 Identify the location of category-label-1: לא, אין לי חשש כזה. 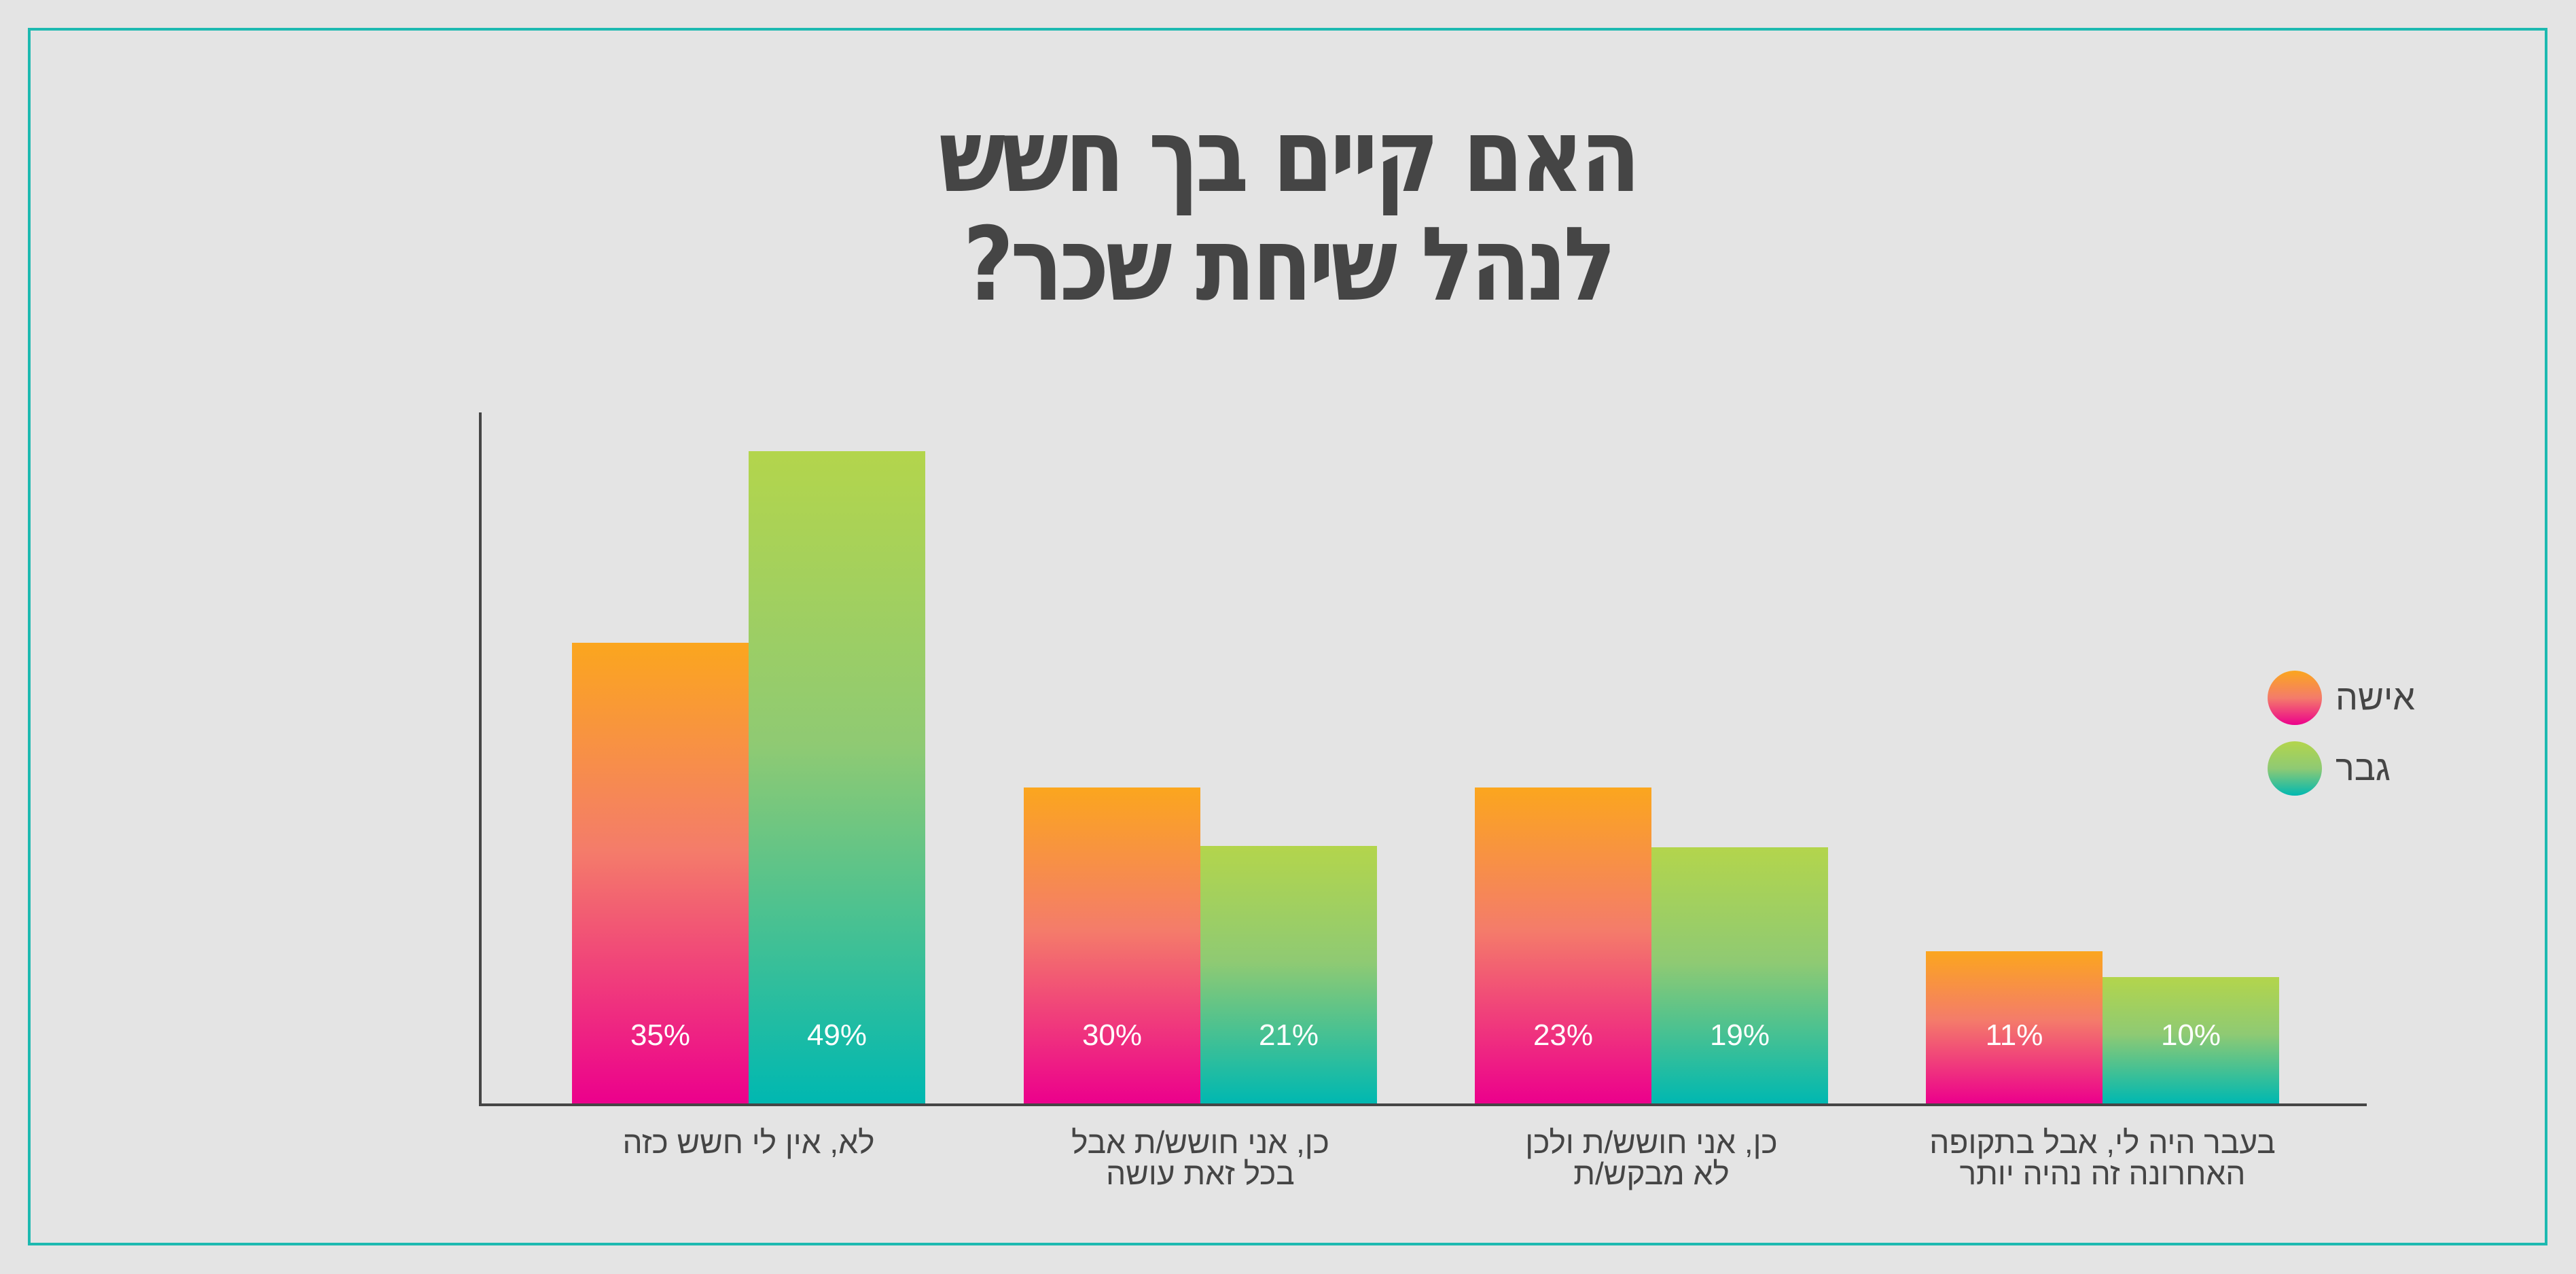
(749, 1142).